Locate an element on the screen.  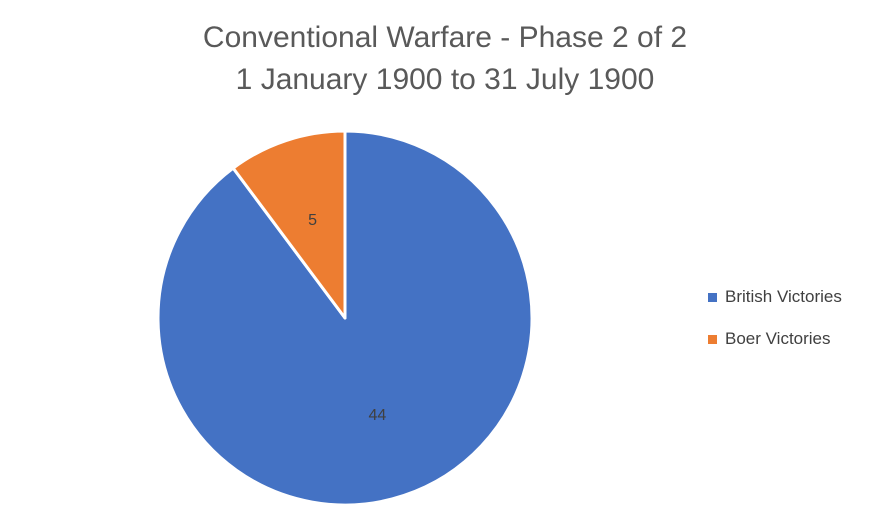
legend-item-british: British Victories is located at coordinates (775, 297).